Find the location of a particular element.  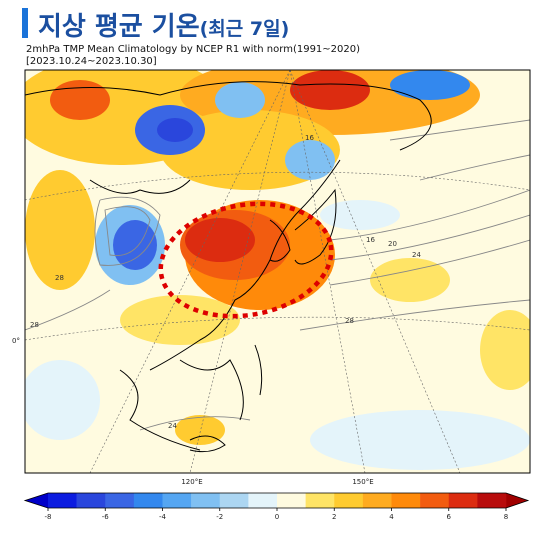

lon-label: 150°E is located at coordinates (362, 482).